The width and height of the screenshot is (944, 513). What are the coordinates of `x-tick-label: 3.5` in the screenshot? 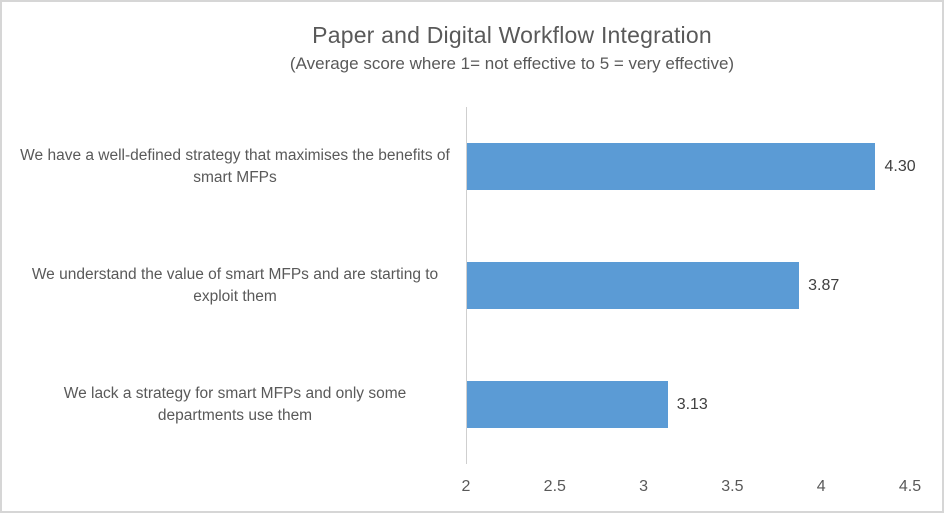 It's located at (732, 486).